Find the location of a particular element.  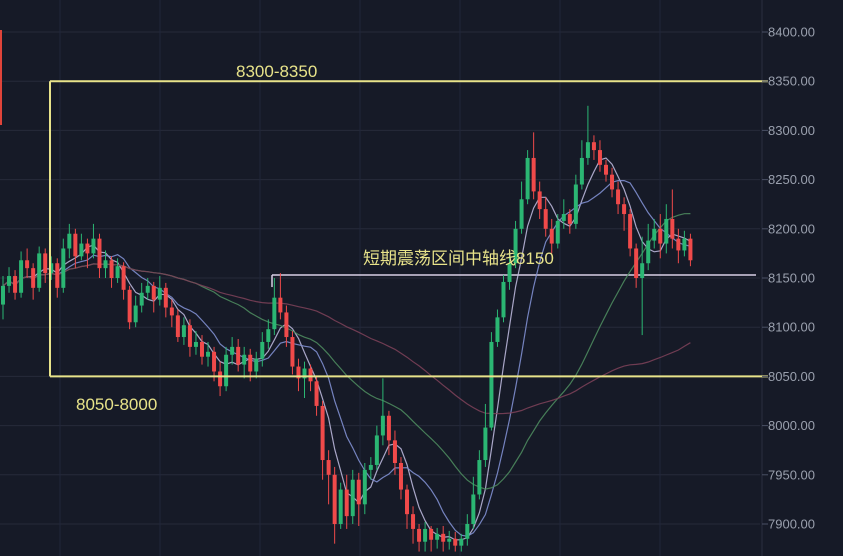

y-tick-label: 7950.00 is located at coordinates (791, 474).